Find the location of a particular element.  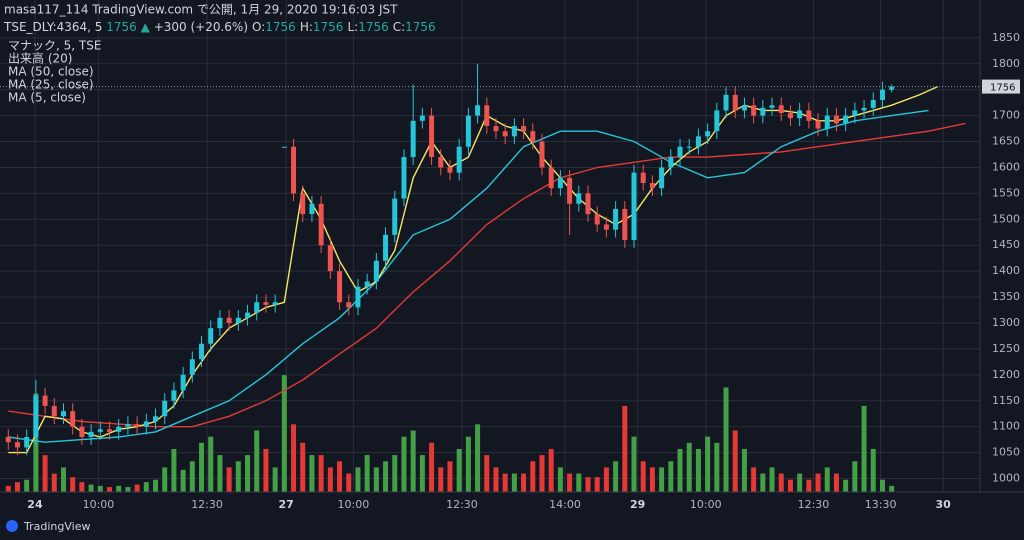

y-tick-label: 1550 is located at coordinates (1006, 192).